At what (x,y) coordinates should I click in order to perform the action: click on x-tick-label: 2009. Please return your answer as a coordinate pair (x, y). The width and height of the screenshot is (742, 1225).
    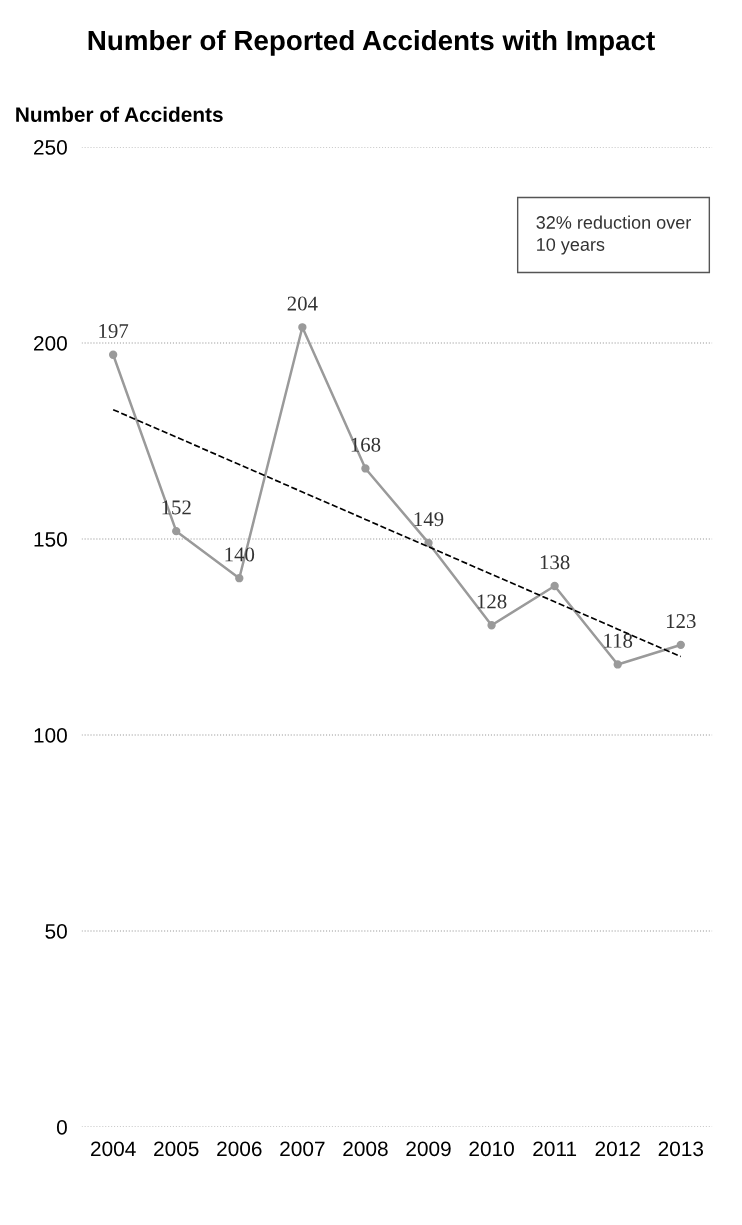
    Looking at the image, I should click on (428, 1149).